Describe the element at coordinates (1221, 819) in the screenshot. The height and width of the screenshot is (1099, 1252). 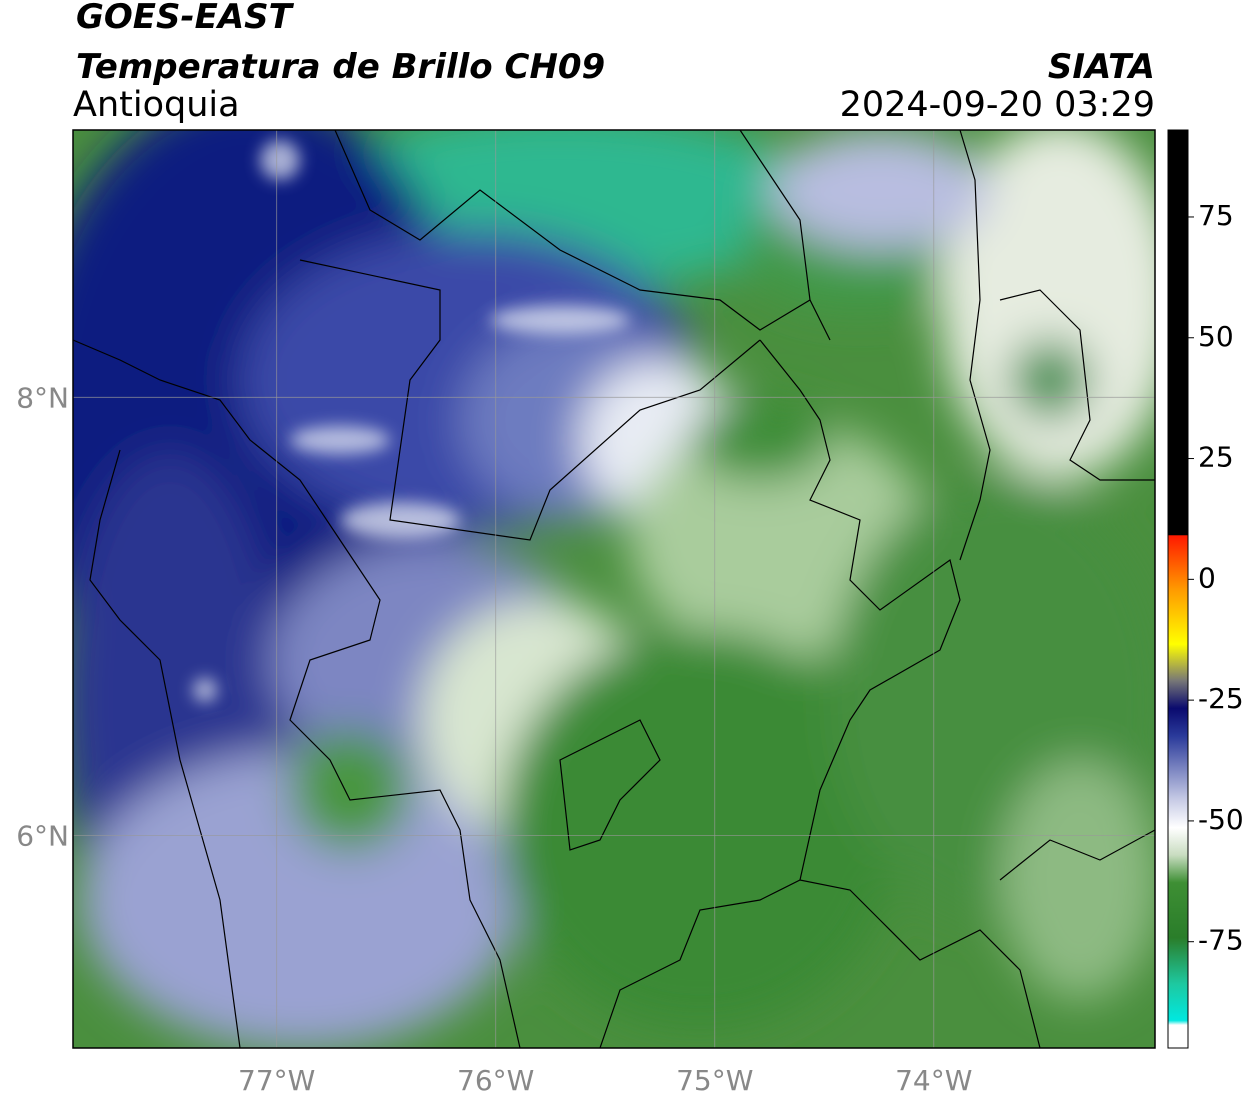
I see `colorbar-tick-label: -50` at that location.